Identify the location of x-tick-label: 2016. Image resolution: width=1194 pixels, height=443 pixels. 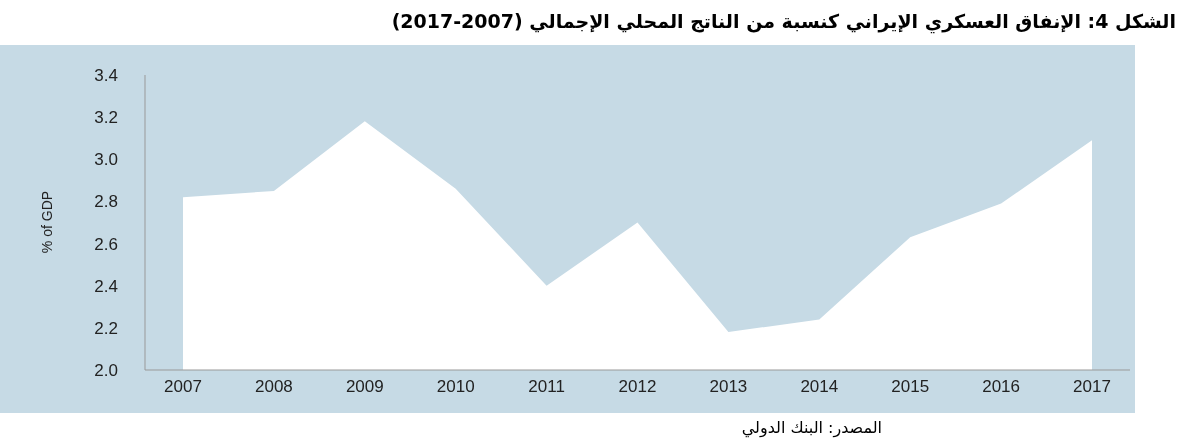
(1001, 386).